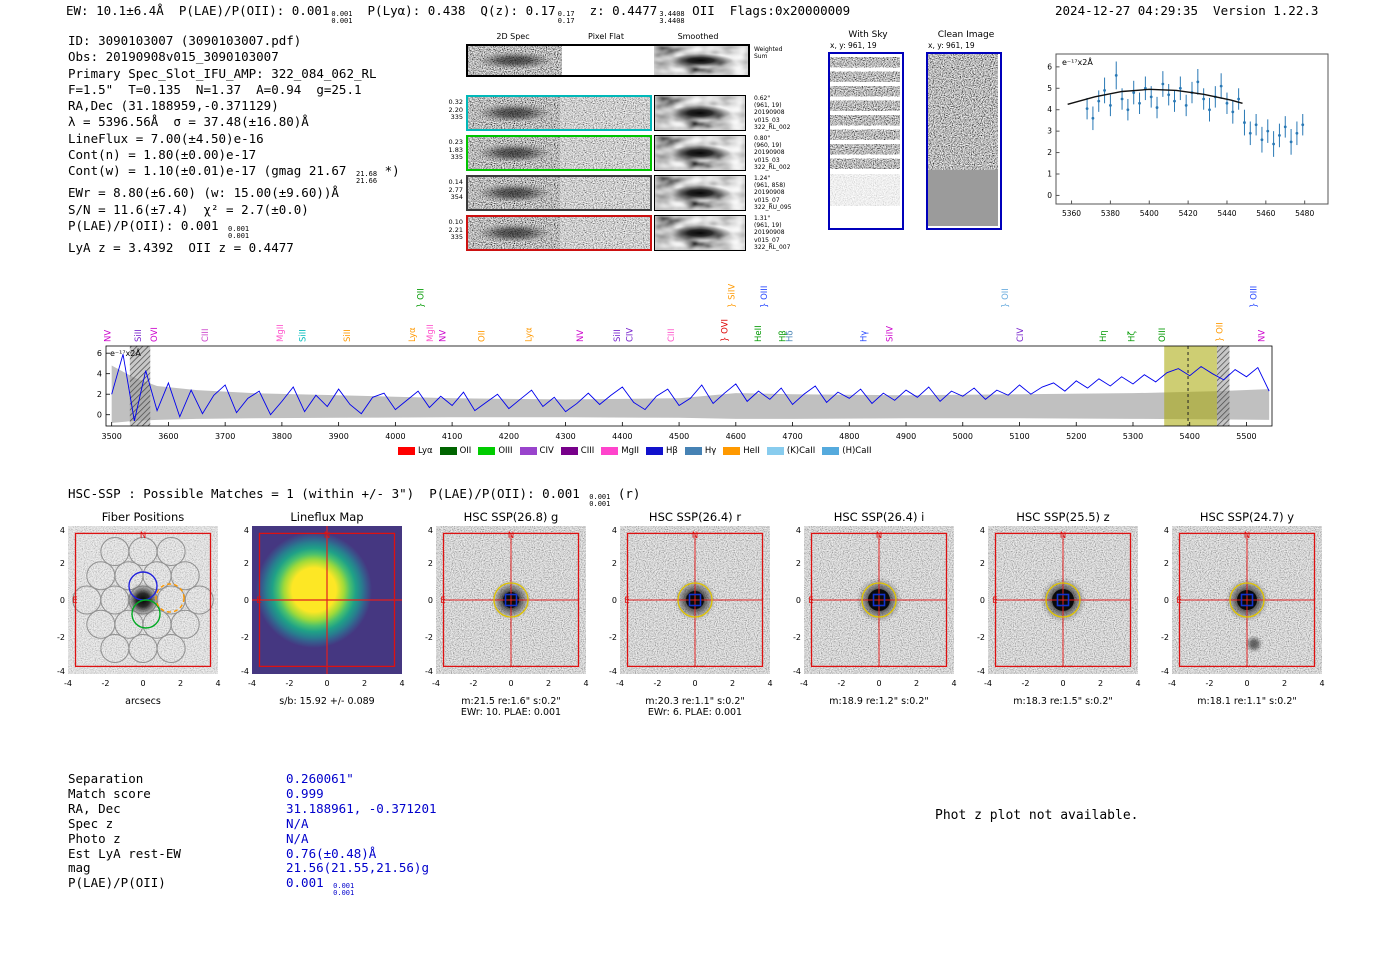 The height and width of the screenshot is (953, 1400). I want to click on clean-image, so click(964, 141).